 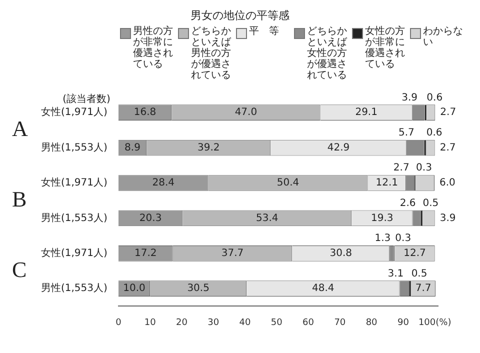 What do you see at coordinates (246, 112) in the screenshot?
I see `data-label: 47.0` at bounding box center [246, 112].